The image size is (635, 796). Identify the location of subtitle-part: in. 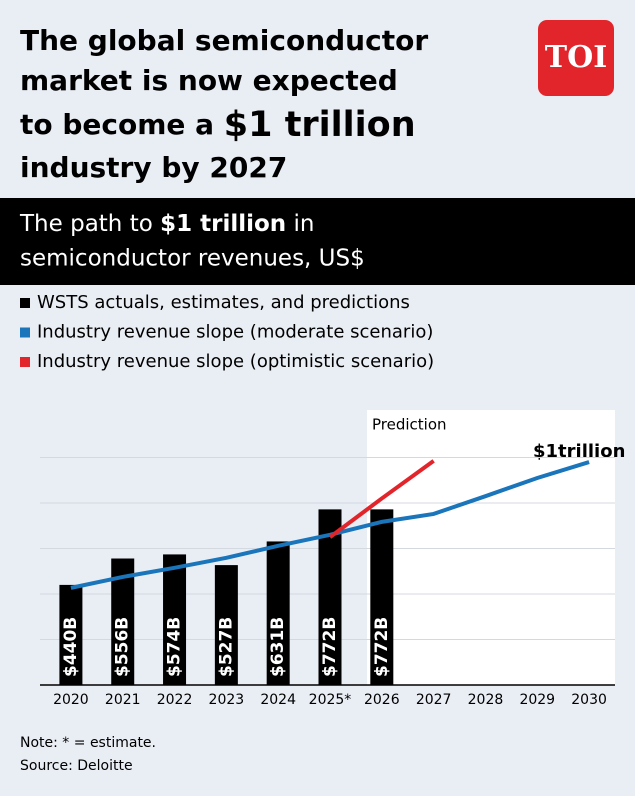
(300, 224).